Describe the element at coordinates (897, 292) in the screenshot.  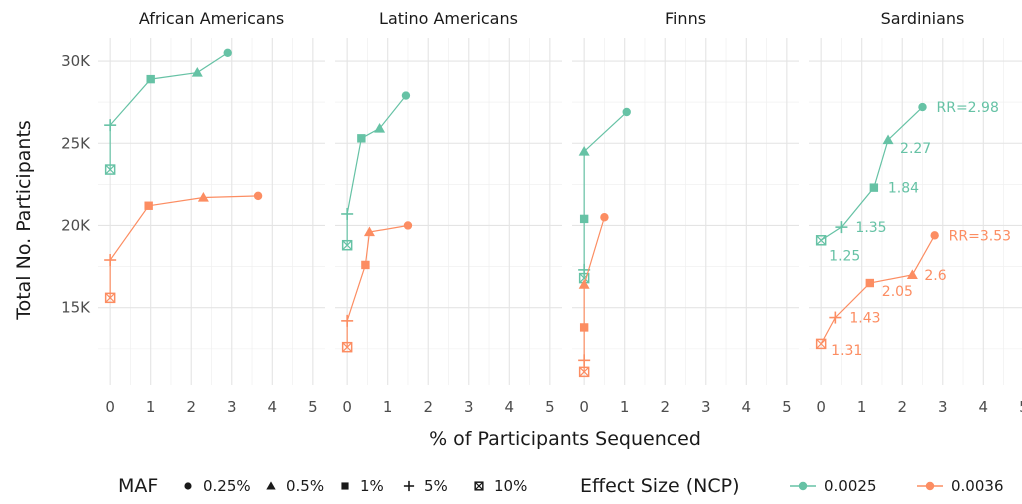
I see `point-label: 2.05` at that location.